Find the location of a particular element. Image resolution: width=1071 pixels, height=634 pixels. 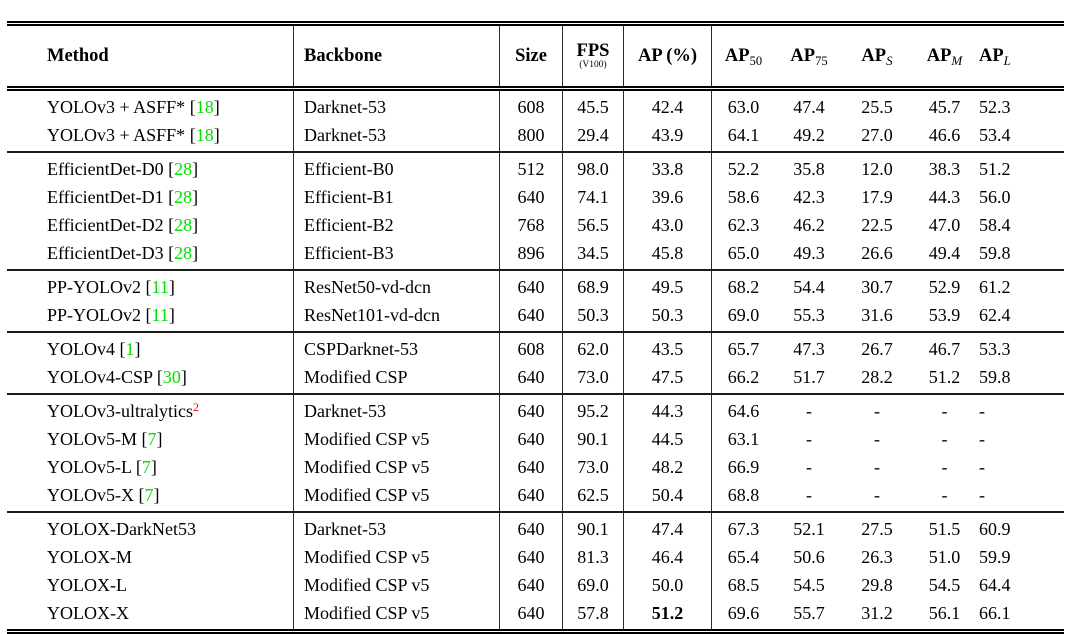

ap50-cell: 63.0 is located at coordinates (743, 107).